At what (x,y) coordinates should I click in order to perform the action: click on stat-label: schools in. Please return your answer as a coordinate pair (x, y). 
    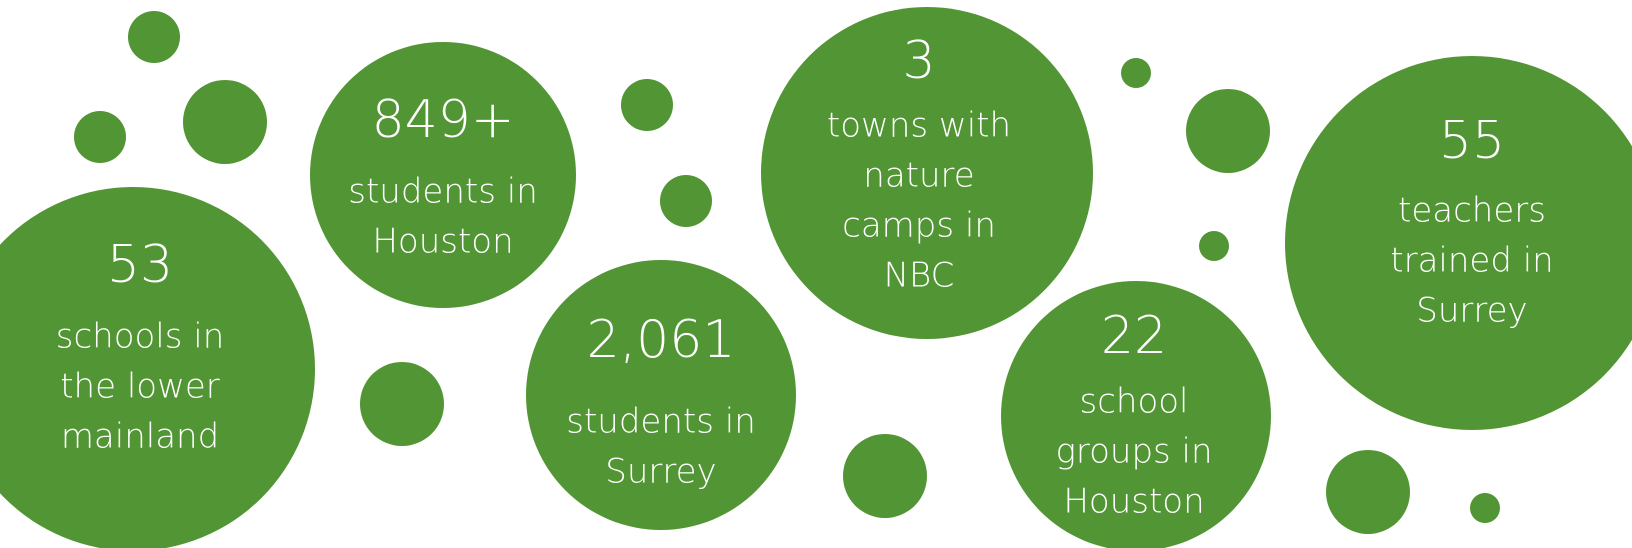
    Looking at the image, I should click on (140, 337).